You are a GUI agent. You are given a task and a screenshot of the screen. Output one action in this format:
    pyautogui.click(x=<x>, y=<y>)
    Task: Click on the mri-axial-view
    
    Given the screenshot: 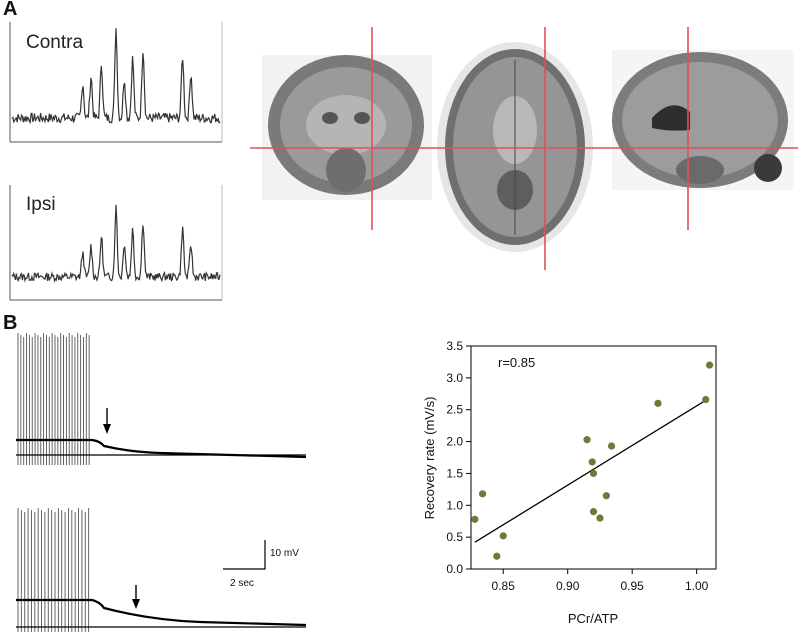 What is the action you would take?
    pyautogui.click(x=515, y=147)
    